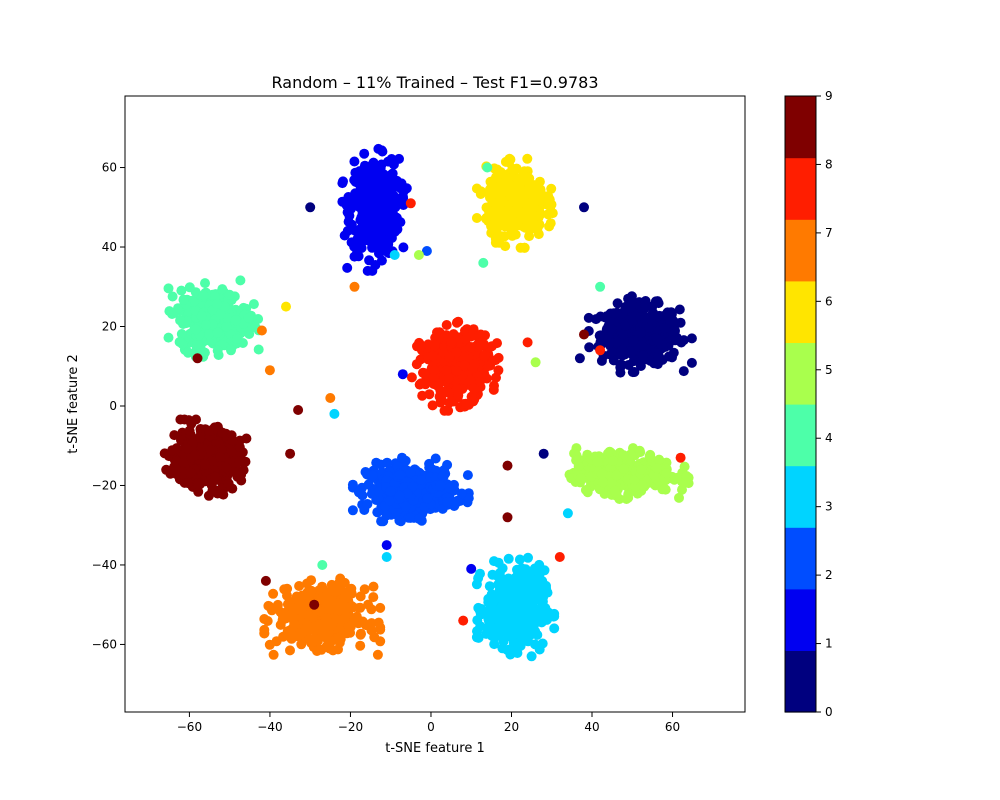 Image resolution: width=1000 pixels, height=800 pixels. I want to click on y-tick-label: 60, so click(109, 168).